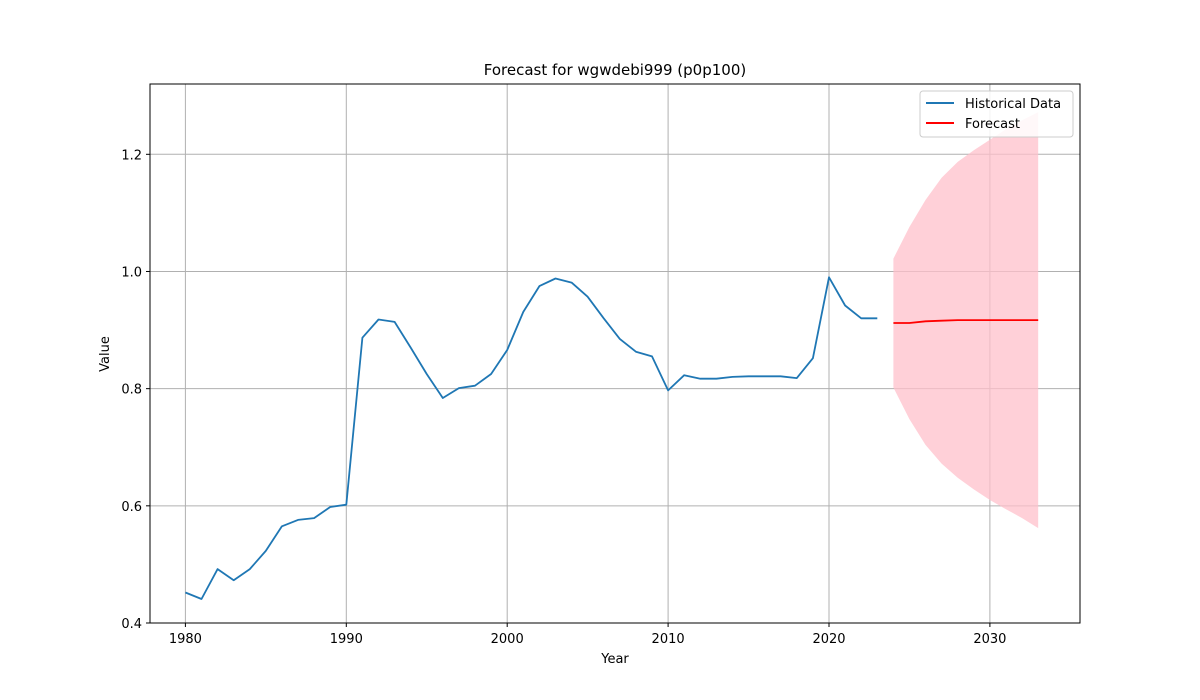  Describe the element at coordinates (131, 507) in the screenshot. I see `y-tick-label: 0.6` at that location.